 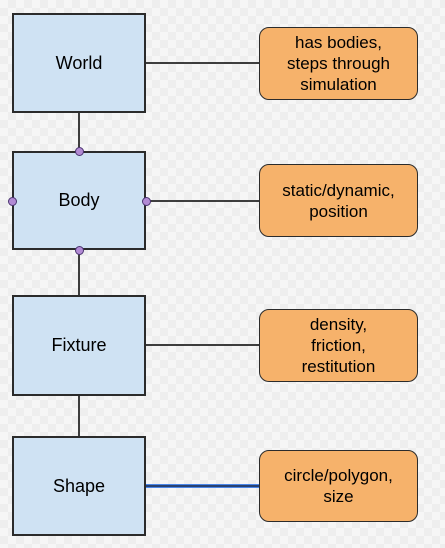 I want to click on body-box: Body, so click(x=79, y=200).